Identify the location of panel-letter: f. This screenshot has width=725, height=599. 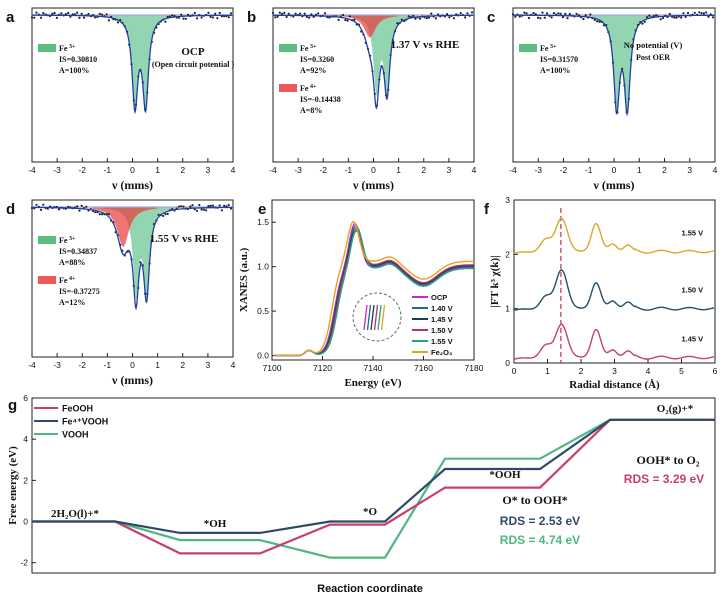
(487, 209).